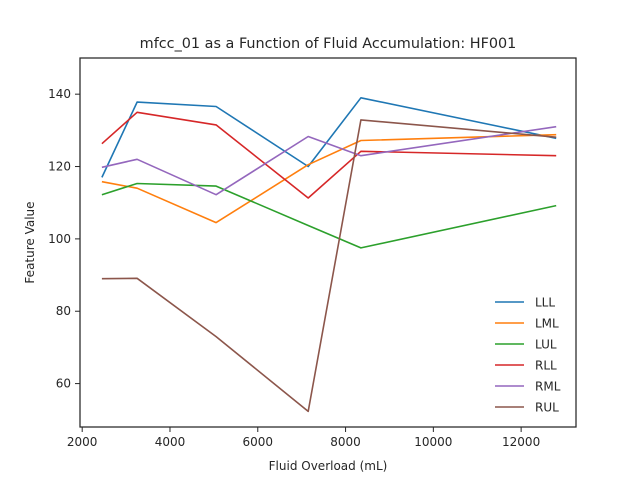  What do you see at coordinates (528, 355) in the screenshot?
I see `legend: LLL LML LUL RLL RML RUL` at bounding box center [528, 355].